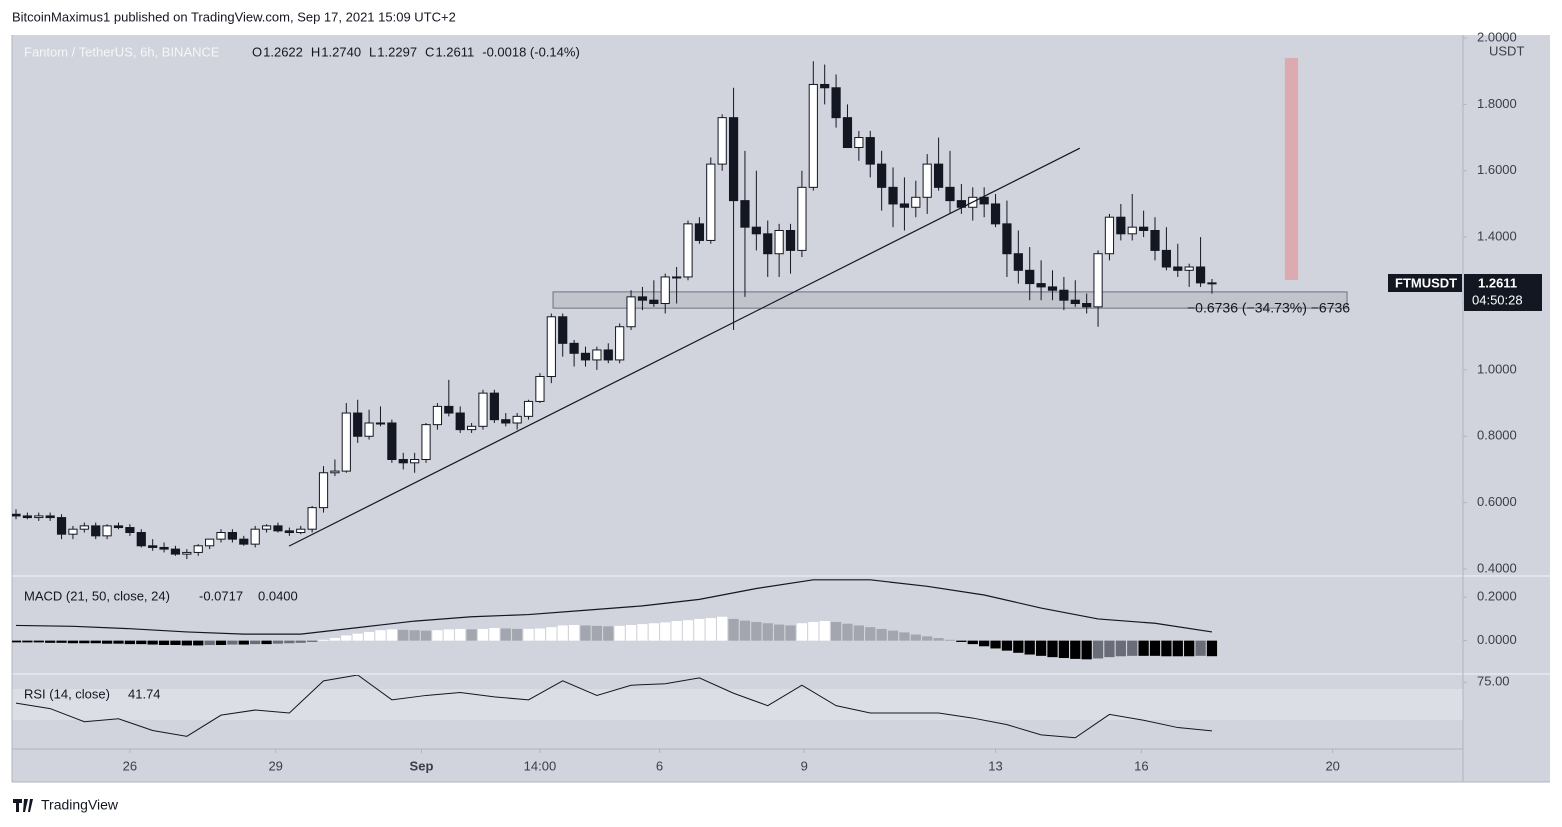  Describe the element at coordinates (122, 51) in the screenshot. I see `symbol-label: Fantom / TetherUS, 6h, BINANCE` at that location.